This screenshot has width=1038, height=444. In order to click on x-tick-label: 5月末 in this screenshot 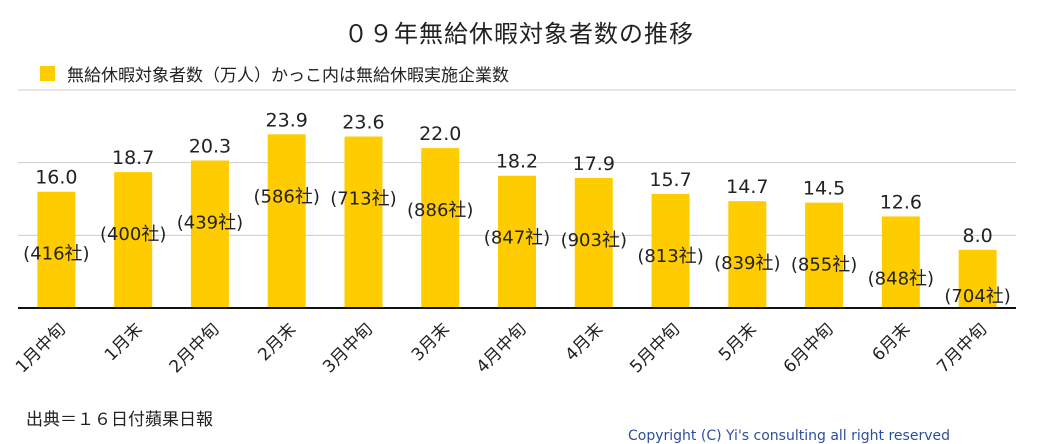, I will do `click(738, 342)`.